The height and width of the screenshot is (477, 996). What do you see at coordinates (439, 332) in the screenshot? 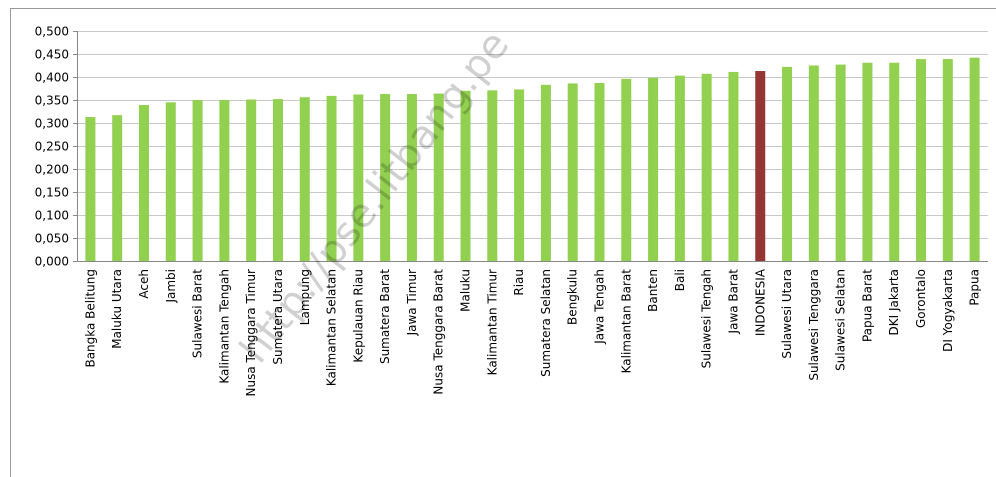
I see `x-tick-label: Nusa Tenggara Barat` at bounding box center [439, 332].